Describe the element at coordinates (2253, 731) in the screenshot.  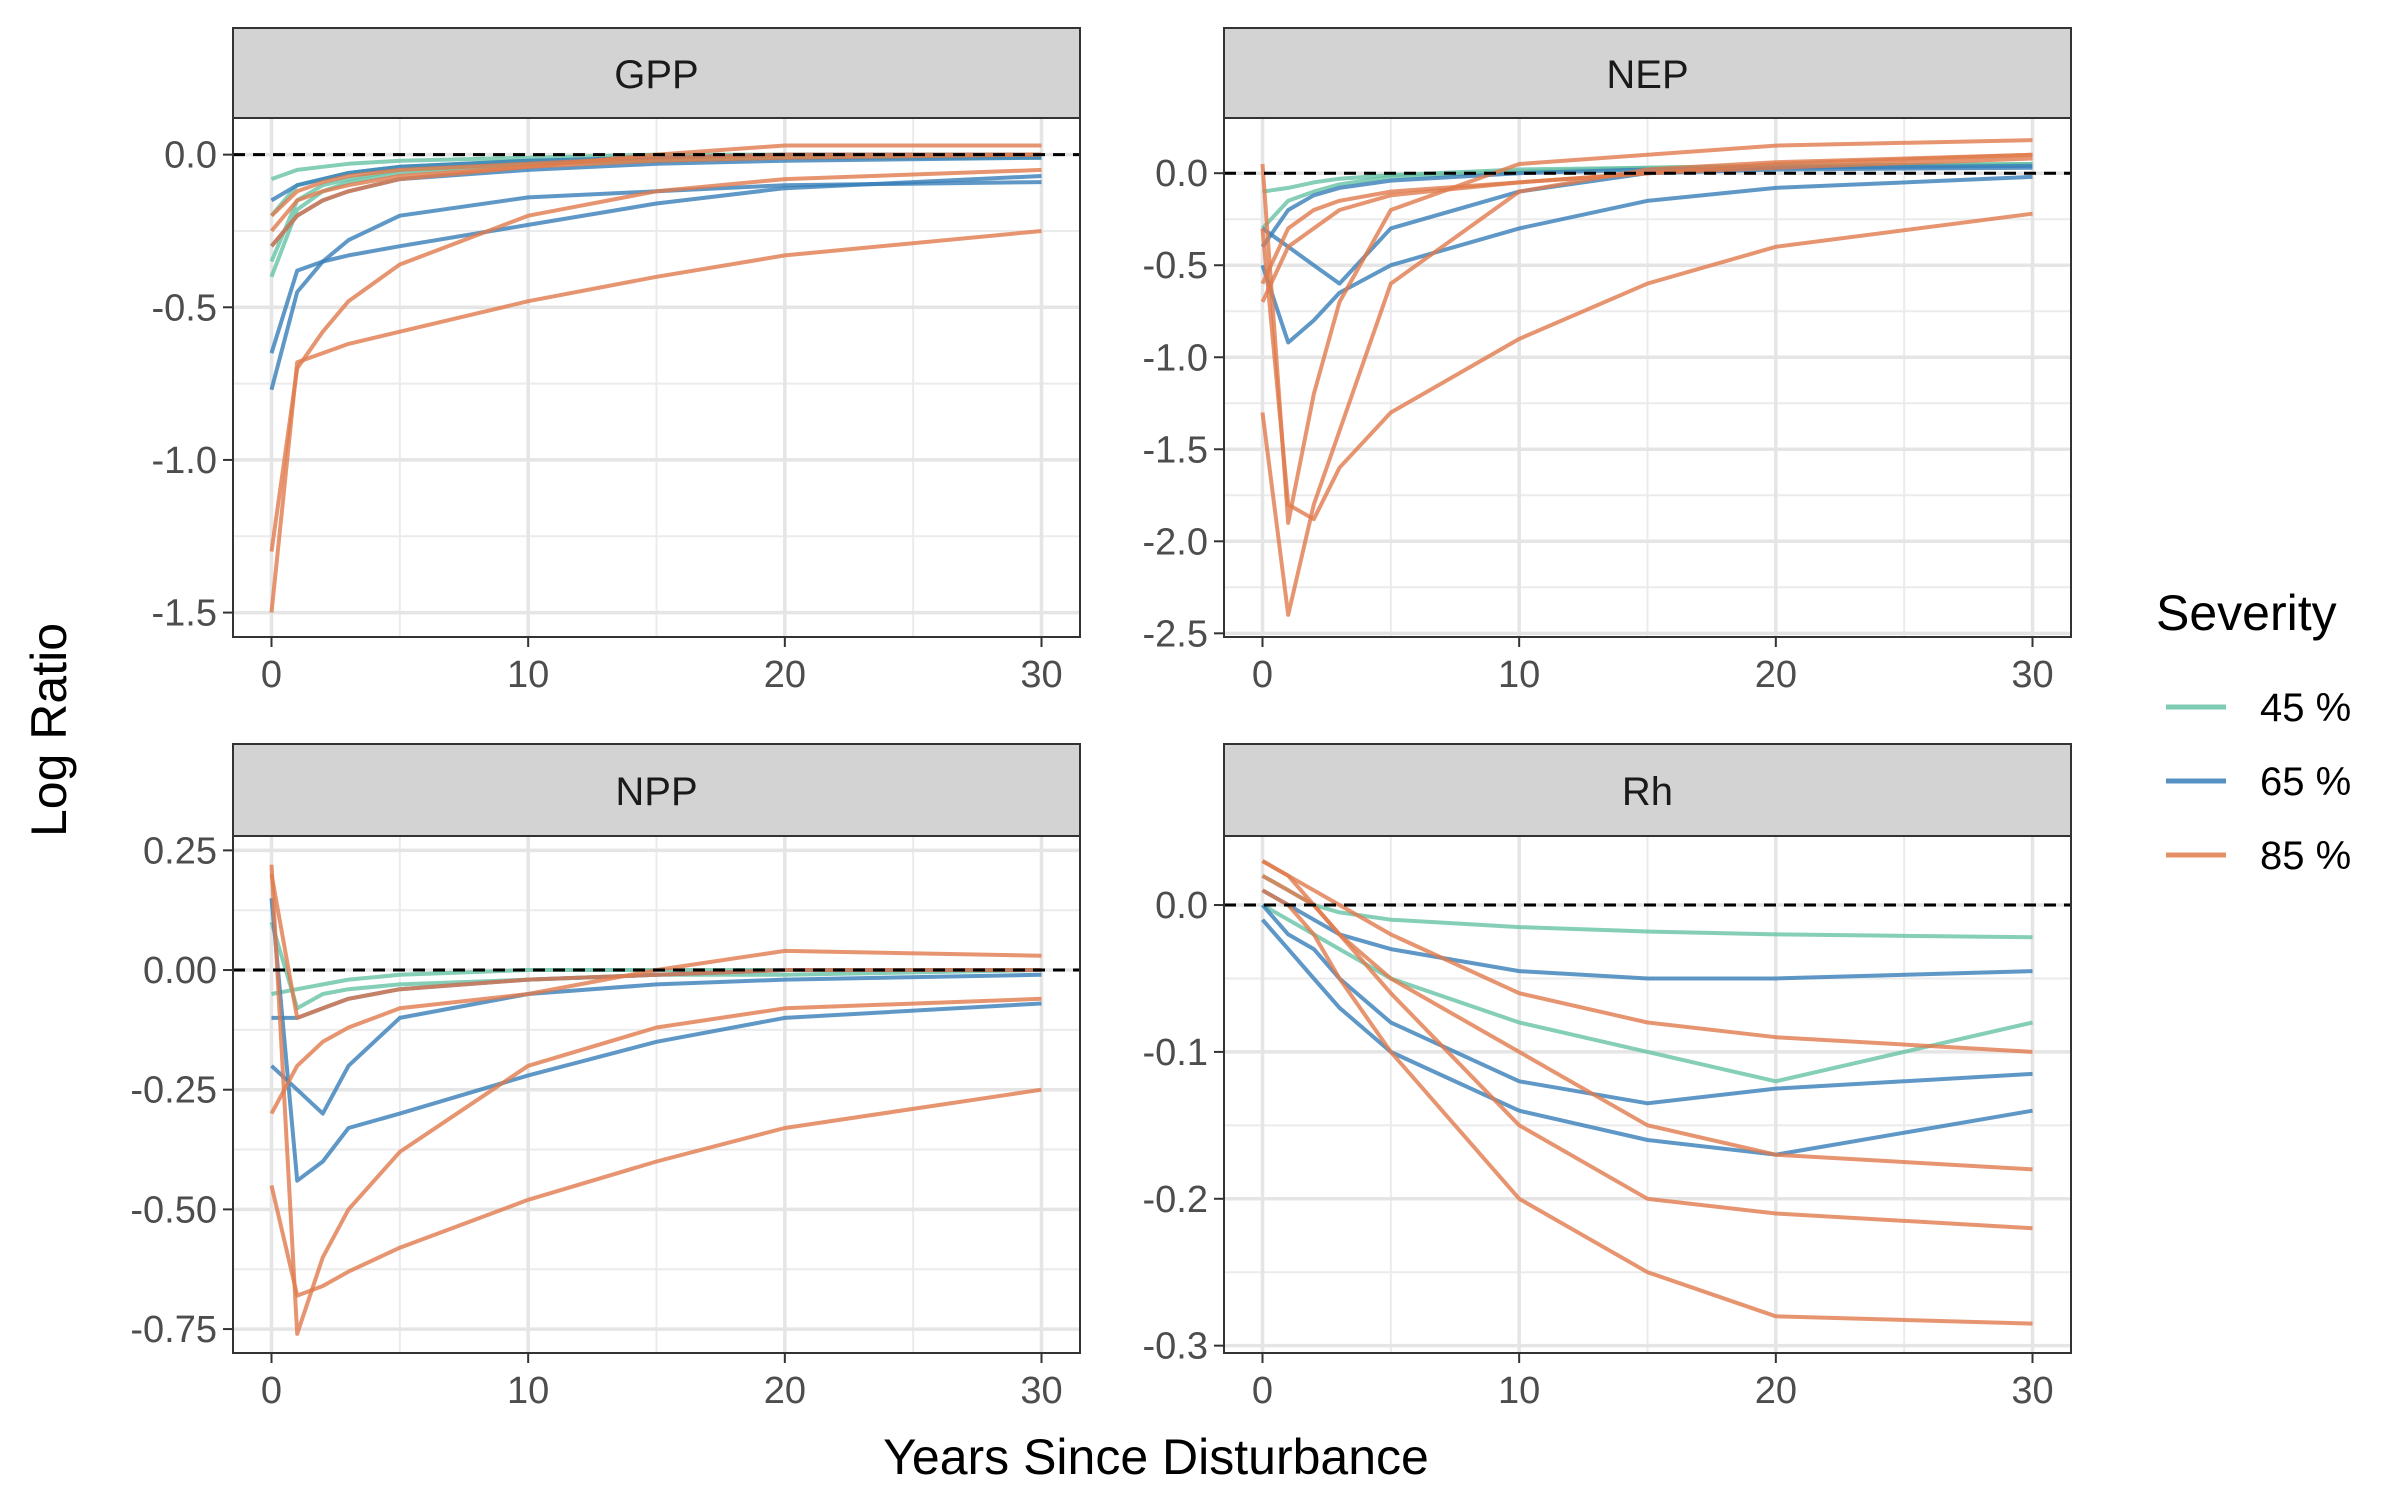
I see `legend: Severity 45 % 65 % 85 %` at that location.